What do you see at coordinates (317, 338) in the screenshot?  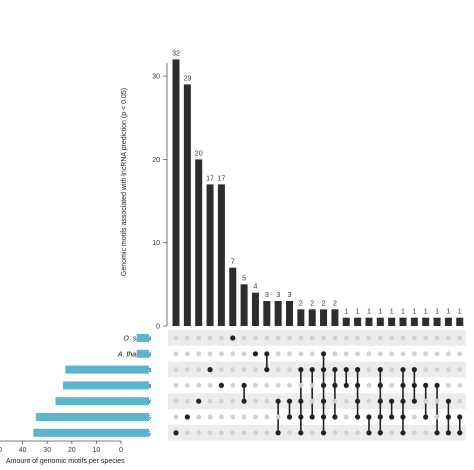 I see `matrix-row-stripe` at bounding box center [317, 338].